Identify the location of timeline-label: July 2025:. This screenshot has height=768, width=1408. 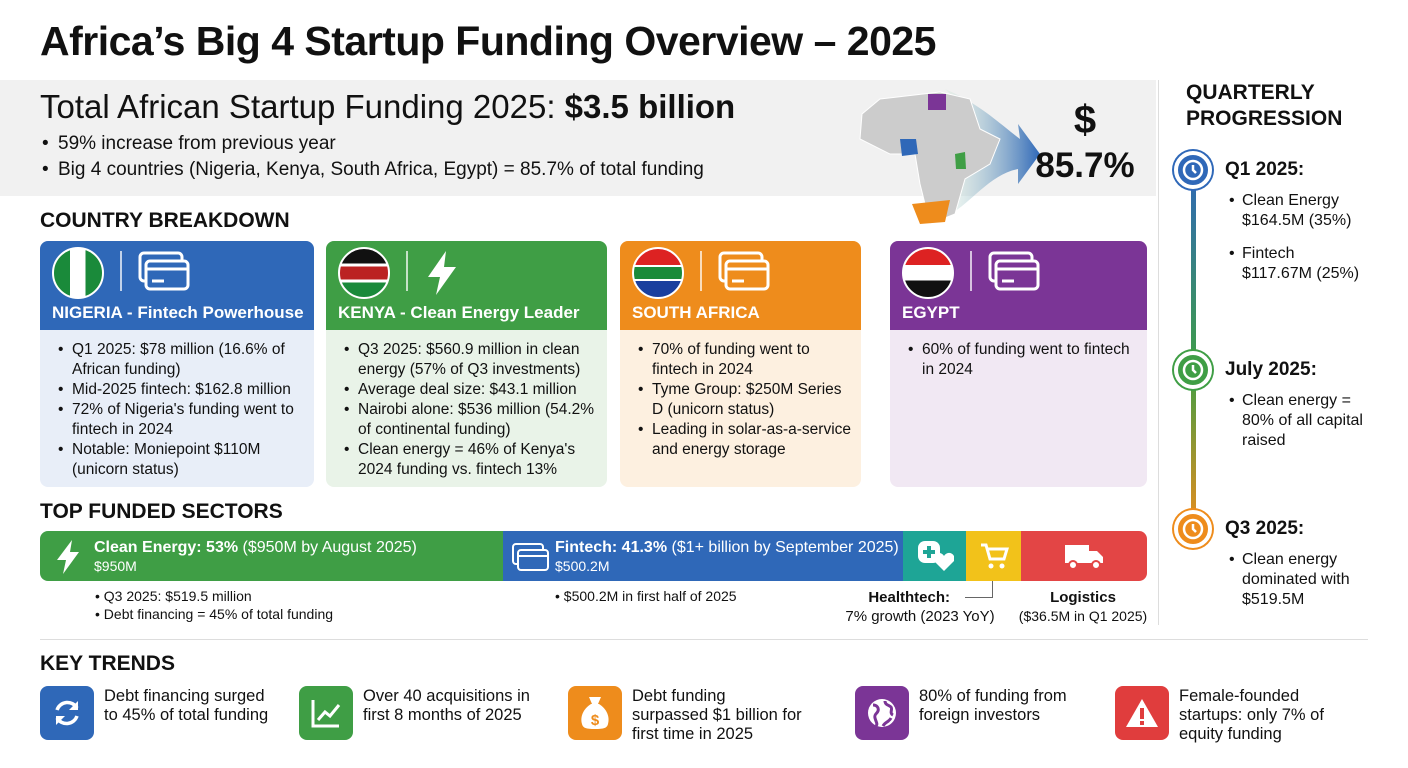
(1271, 369).